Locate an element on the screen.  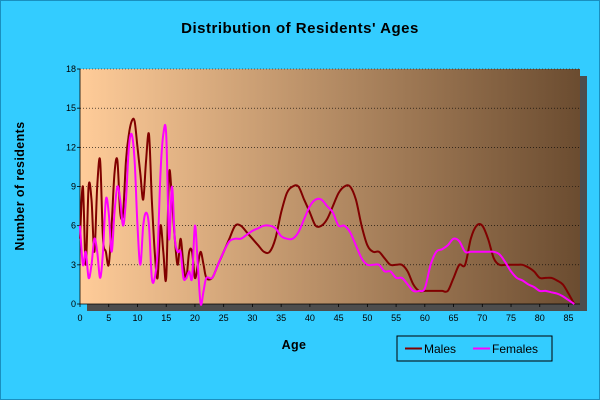
legend-box is located at coordinates (474, 348).